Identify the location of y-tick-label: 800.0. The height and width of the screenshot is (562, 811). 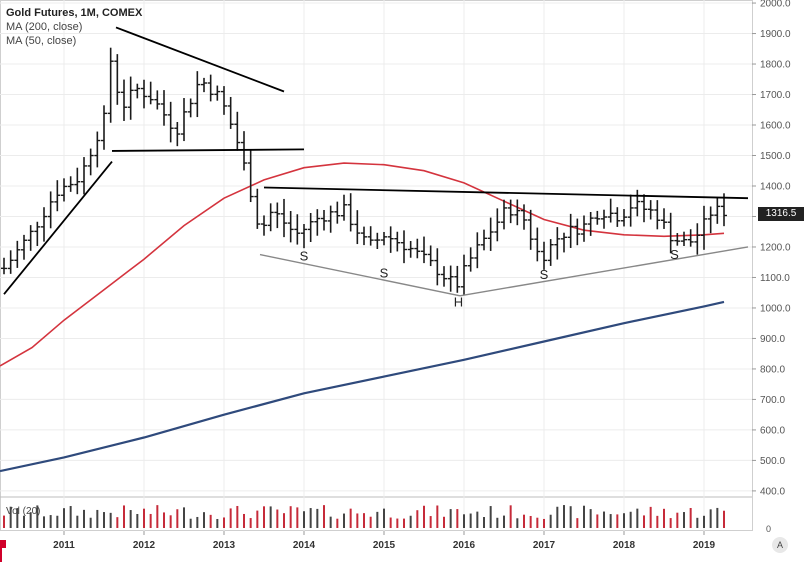
(772, 369).